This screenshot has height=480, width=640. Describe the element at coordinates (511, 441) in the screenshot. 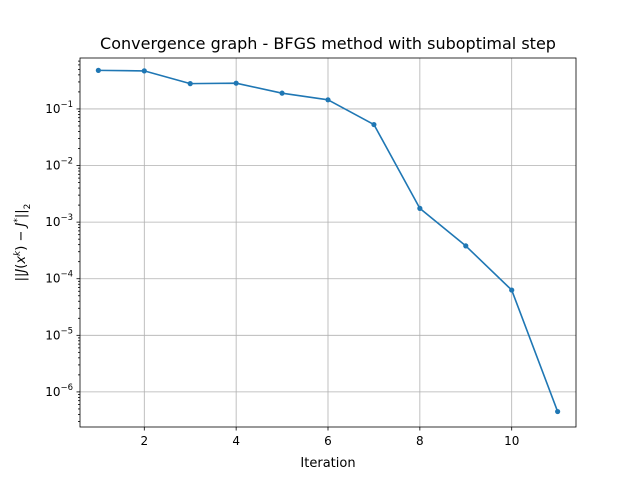

I see `x-tick-label: 10` at that location.